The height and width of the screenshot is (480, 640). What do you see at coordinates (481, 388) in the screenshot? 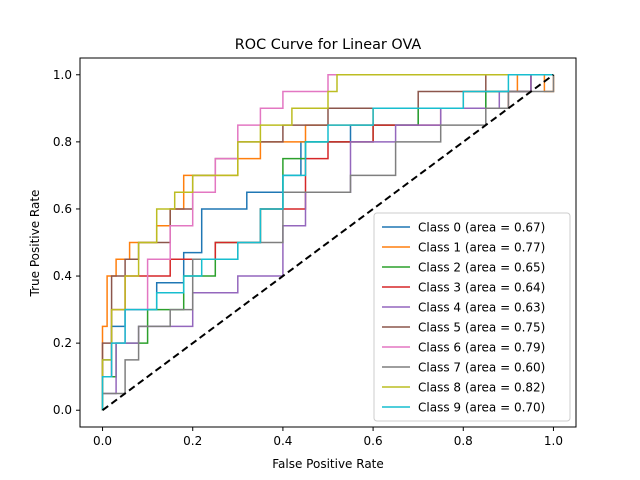
I see `legend-label-class-8: Class 8 (area = 0.82)` at bounding box center [481, 388].